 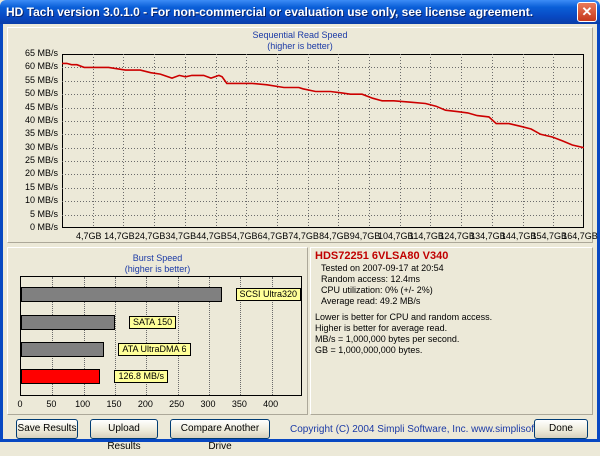 What do you see at coordinates (371, 279) in the screenshot?
I see `random-access-text: Random access: 12.4ms` at bounding box center [371, 279].